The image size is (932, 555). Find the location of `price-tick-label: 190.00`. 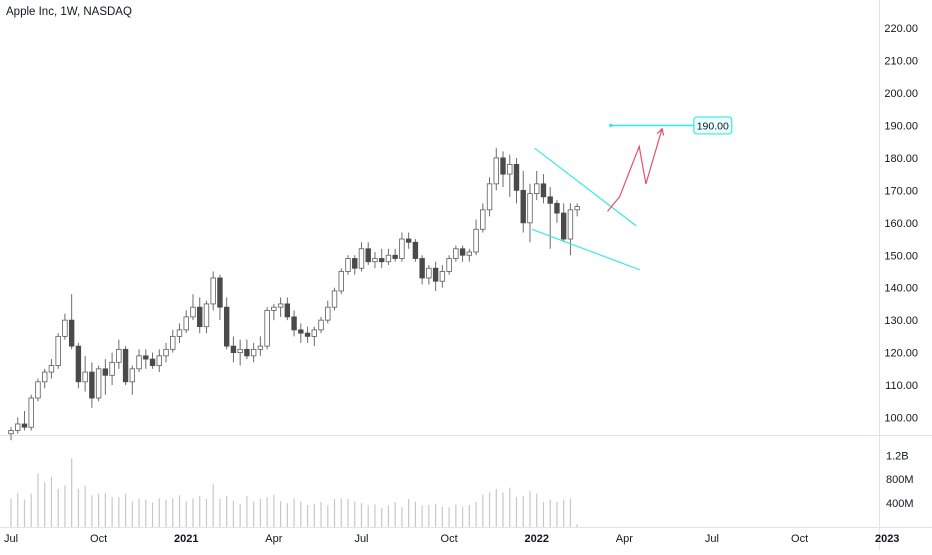

price-tick-label: 190.00 is located at coordinates (901, 126).